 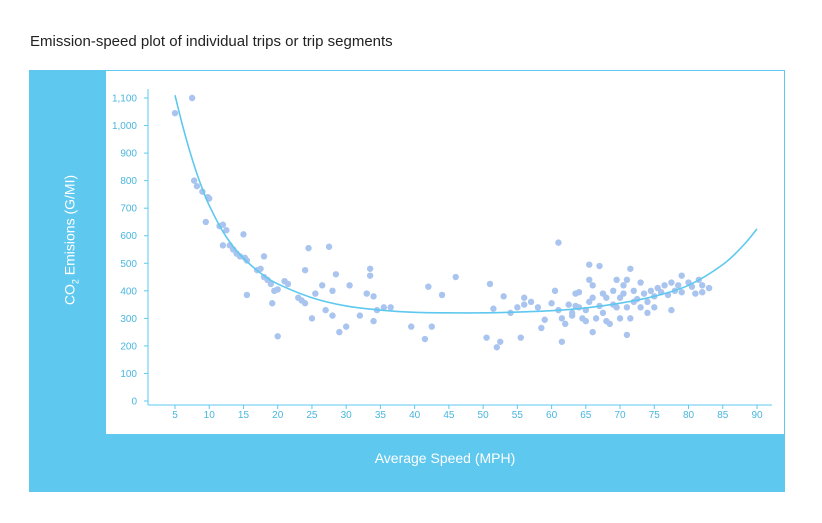 What do you see at coordinates (130, 251) in the screenshot?
I see `y-axis-ticks: 0 100 200 300 400 500 600 700 800 900 1,000 1,100` at bounding box center [130, 251].